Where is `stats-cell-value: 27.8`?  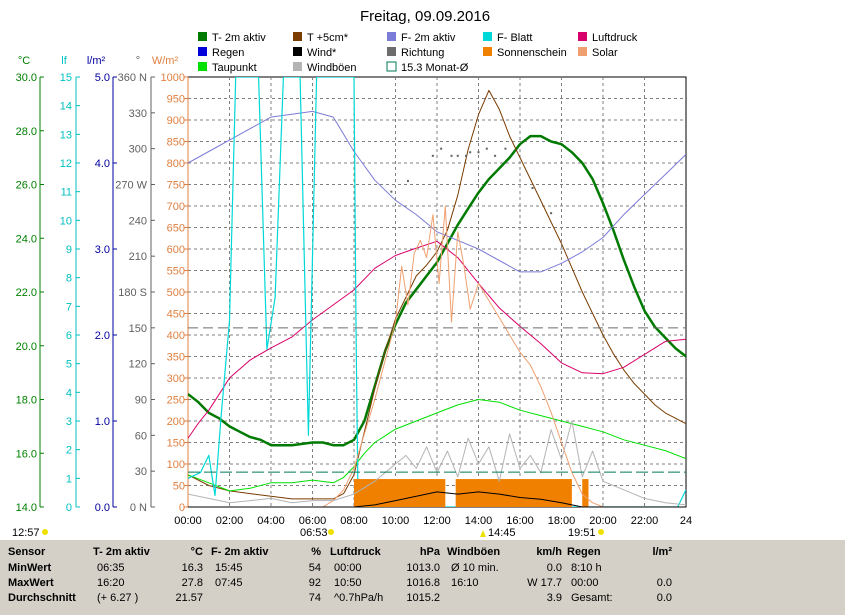
stats-cell-value: 27.8 is located at coordinates (192, 583).